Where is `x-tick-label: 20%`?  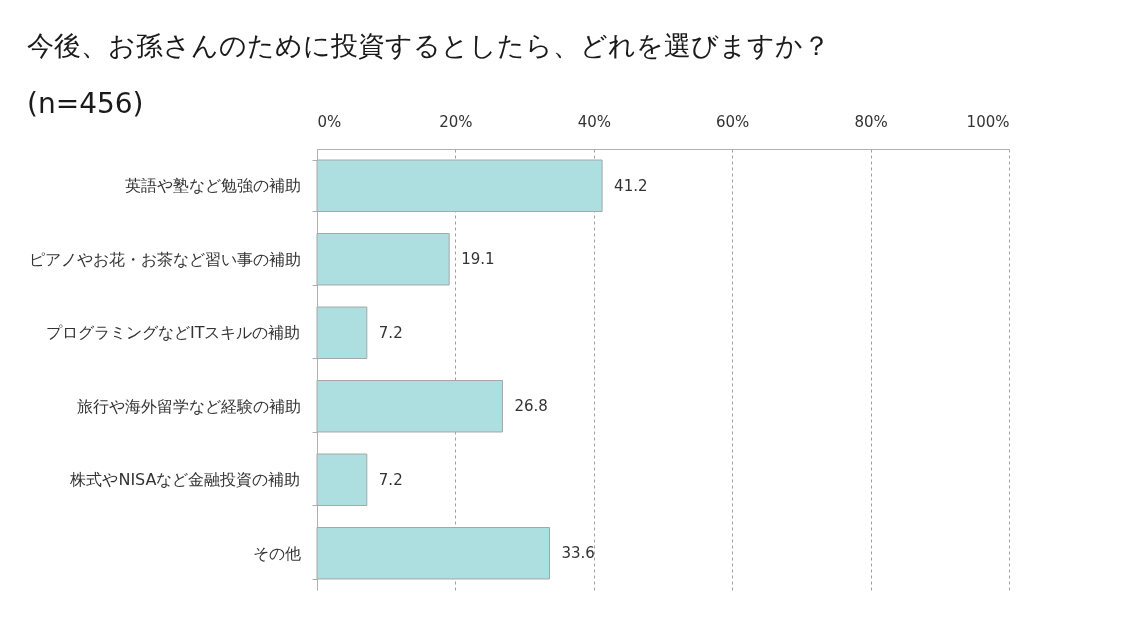
x-tick-label: 20% is located at coordinates (456, 121).